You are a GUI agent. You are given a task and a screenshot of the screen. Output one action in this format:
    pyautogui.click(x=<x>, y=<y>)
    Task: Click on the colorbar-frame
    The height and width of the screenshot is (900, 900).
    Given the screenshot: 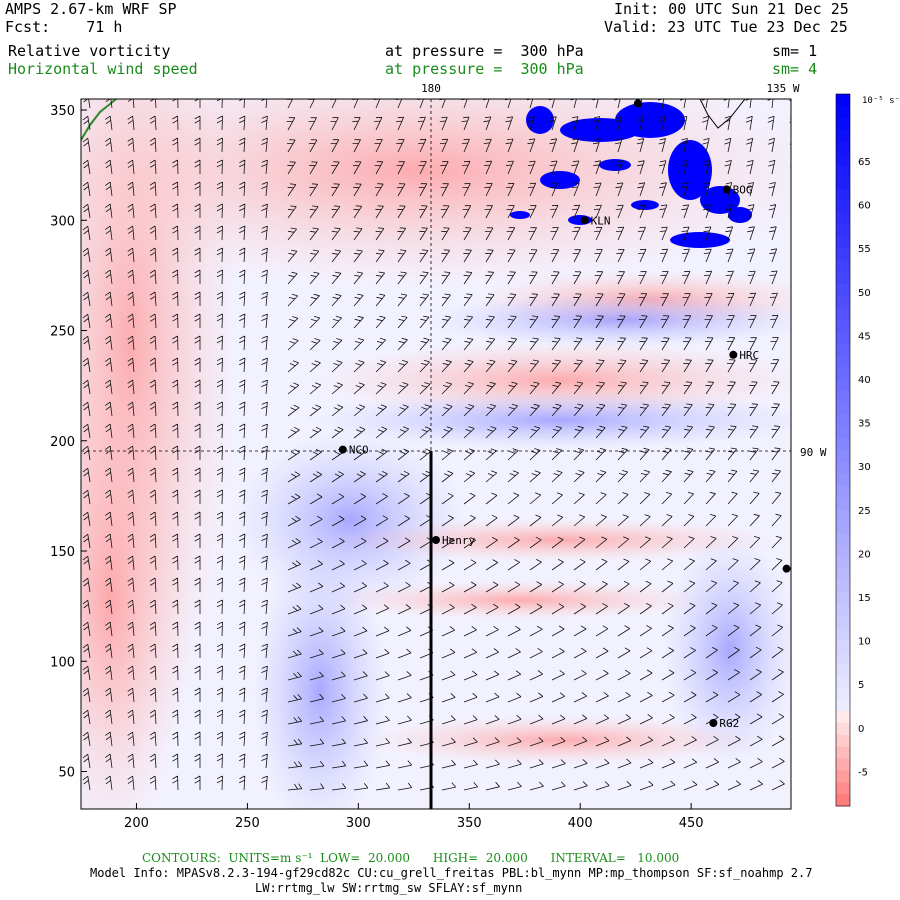 What is the action you would take?
    pyautogui.click(x=843, y=450)
    